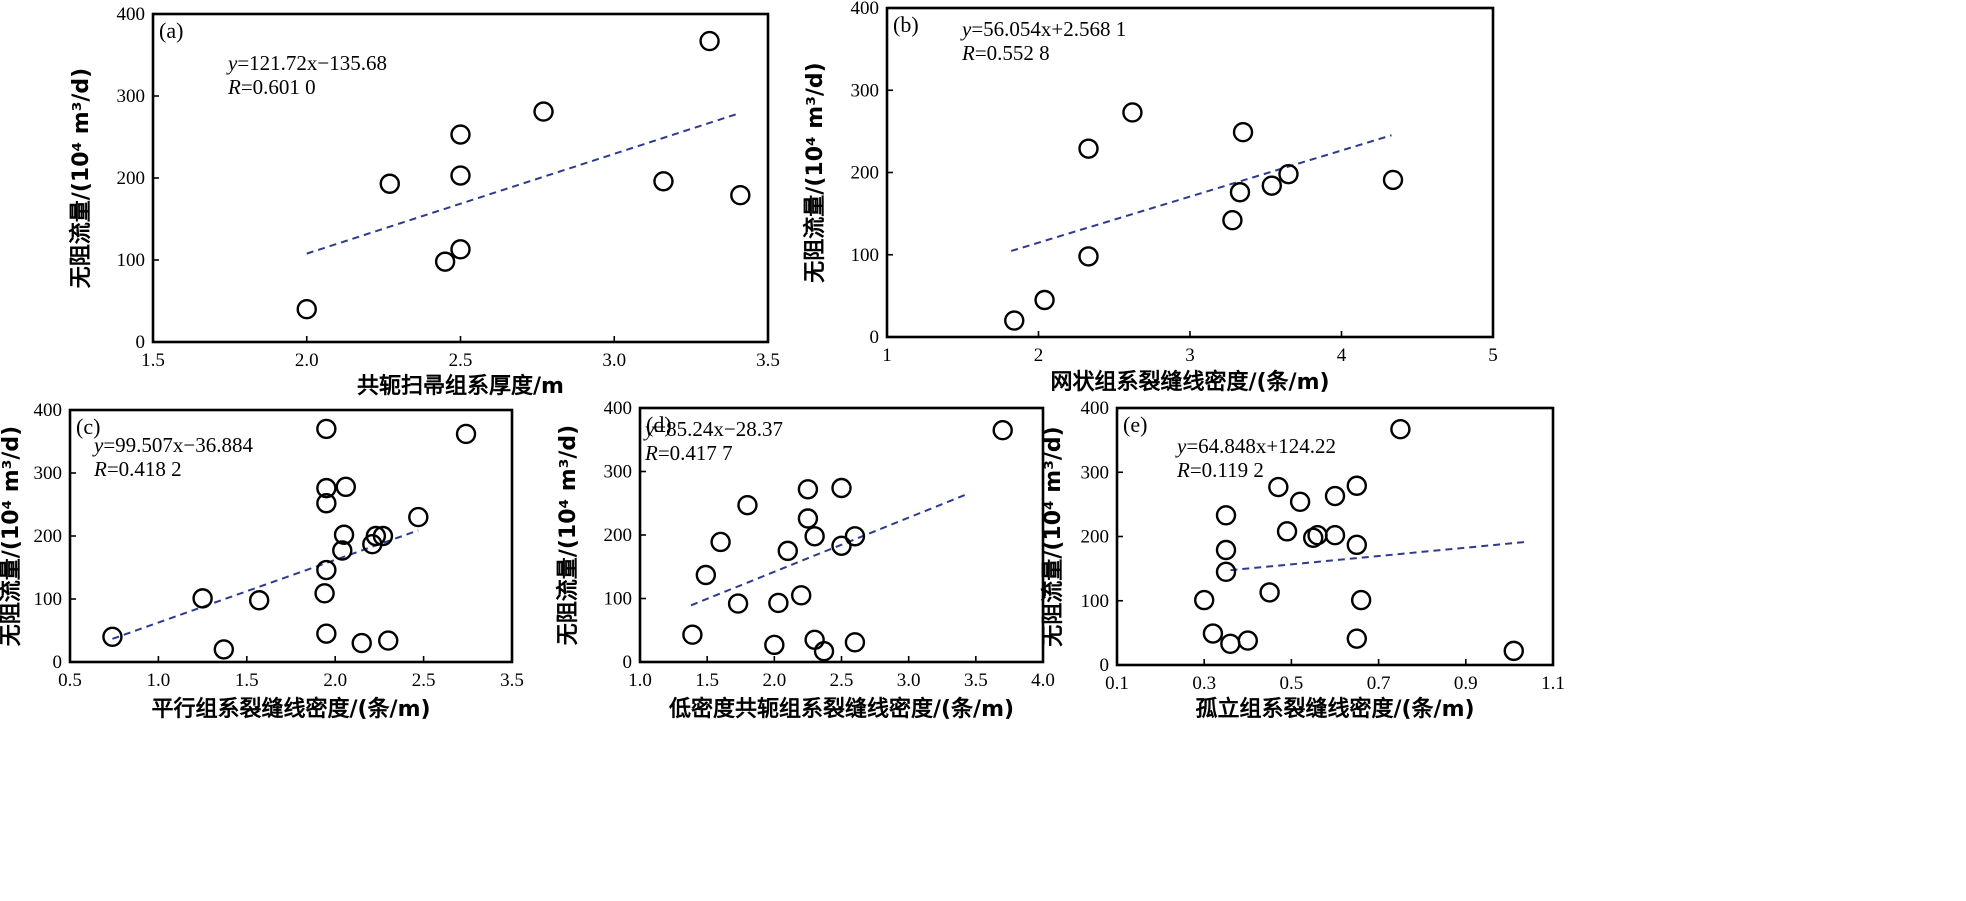 The width and height of the screenshot is (1966, 901). Describe the element at coordinates (1466, 683) in the screenshot. I see `x-tick-label: 0.9` at that location.